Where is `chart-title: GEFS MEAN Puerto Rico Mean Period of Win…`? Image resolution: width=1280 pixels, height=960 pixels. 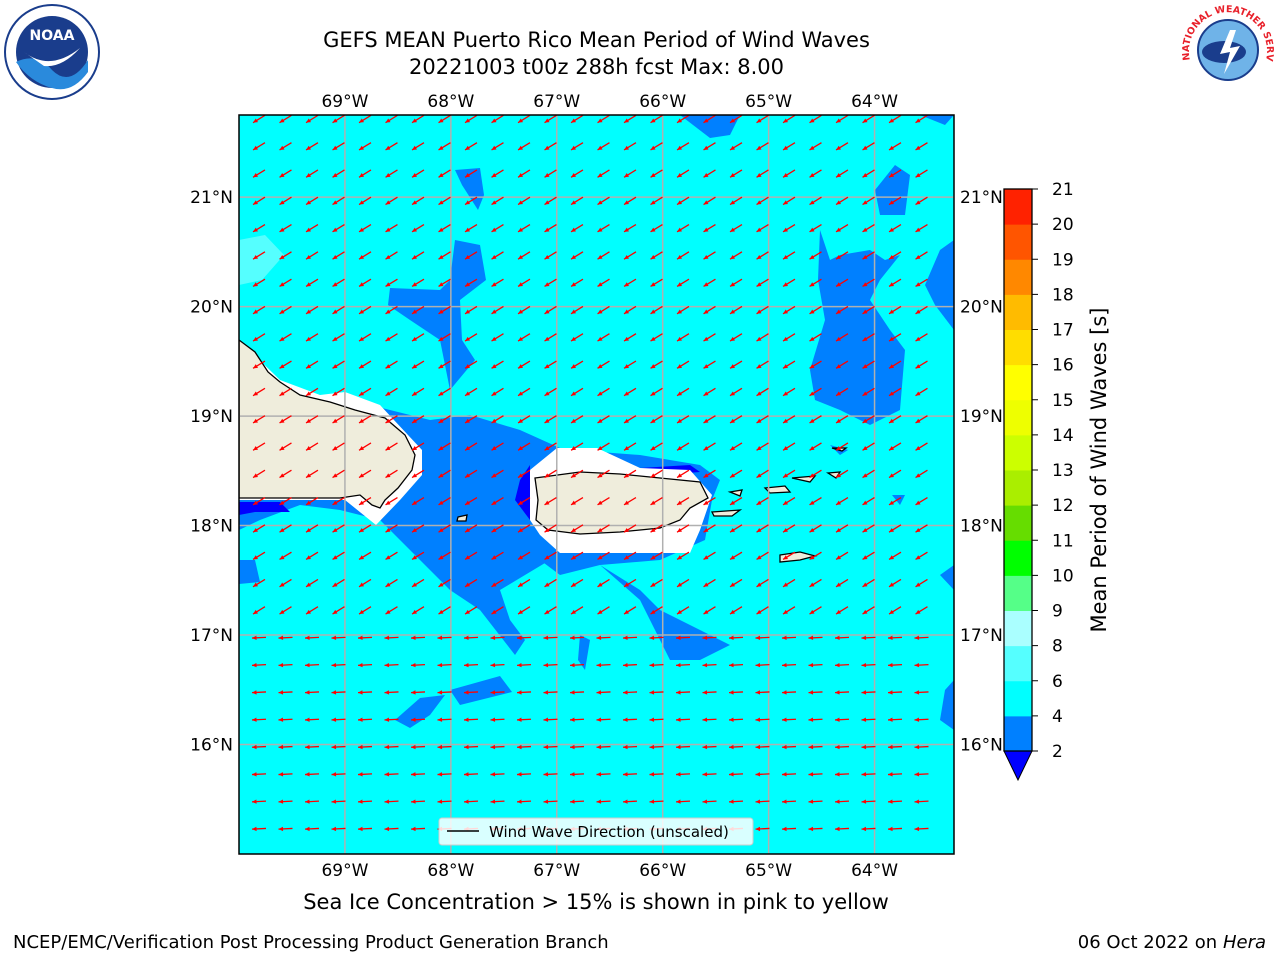 chart-title: GEFS MEAN Puerto Rico Mean Period of Win… is located at coordinates (596, 40).